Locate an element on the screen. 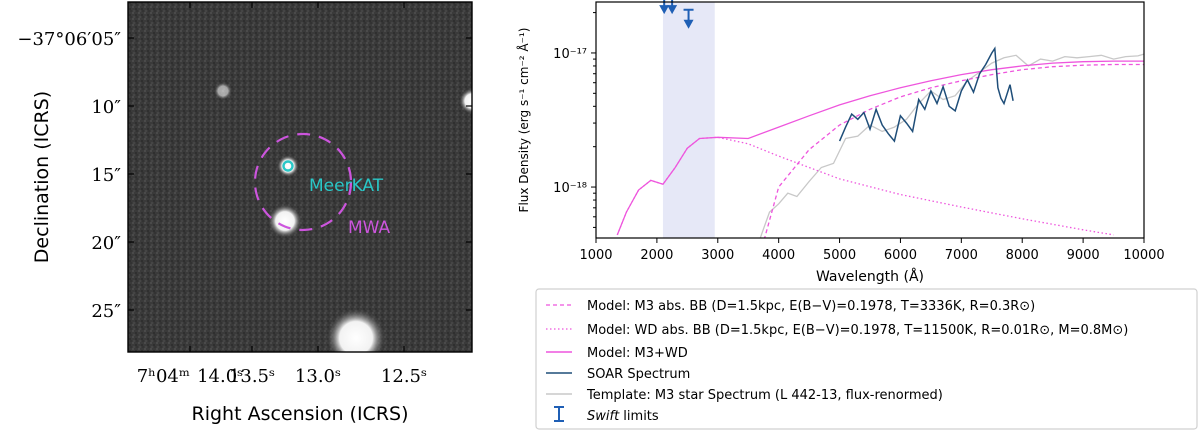  legend-label-model-sum: Model: M3+WD is located at coordinates (637, 353).